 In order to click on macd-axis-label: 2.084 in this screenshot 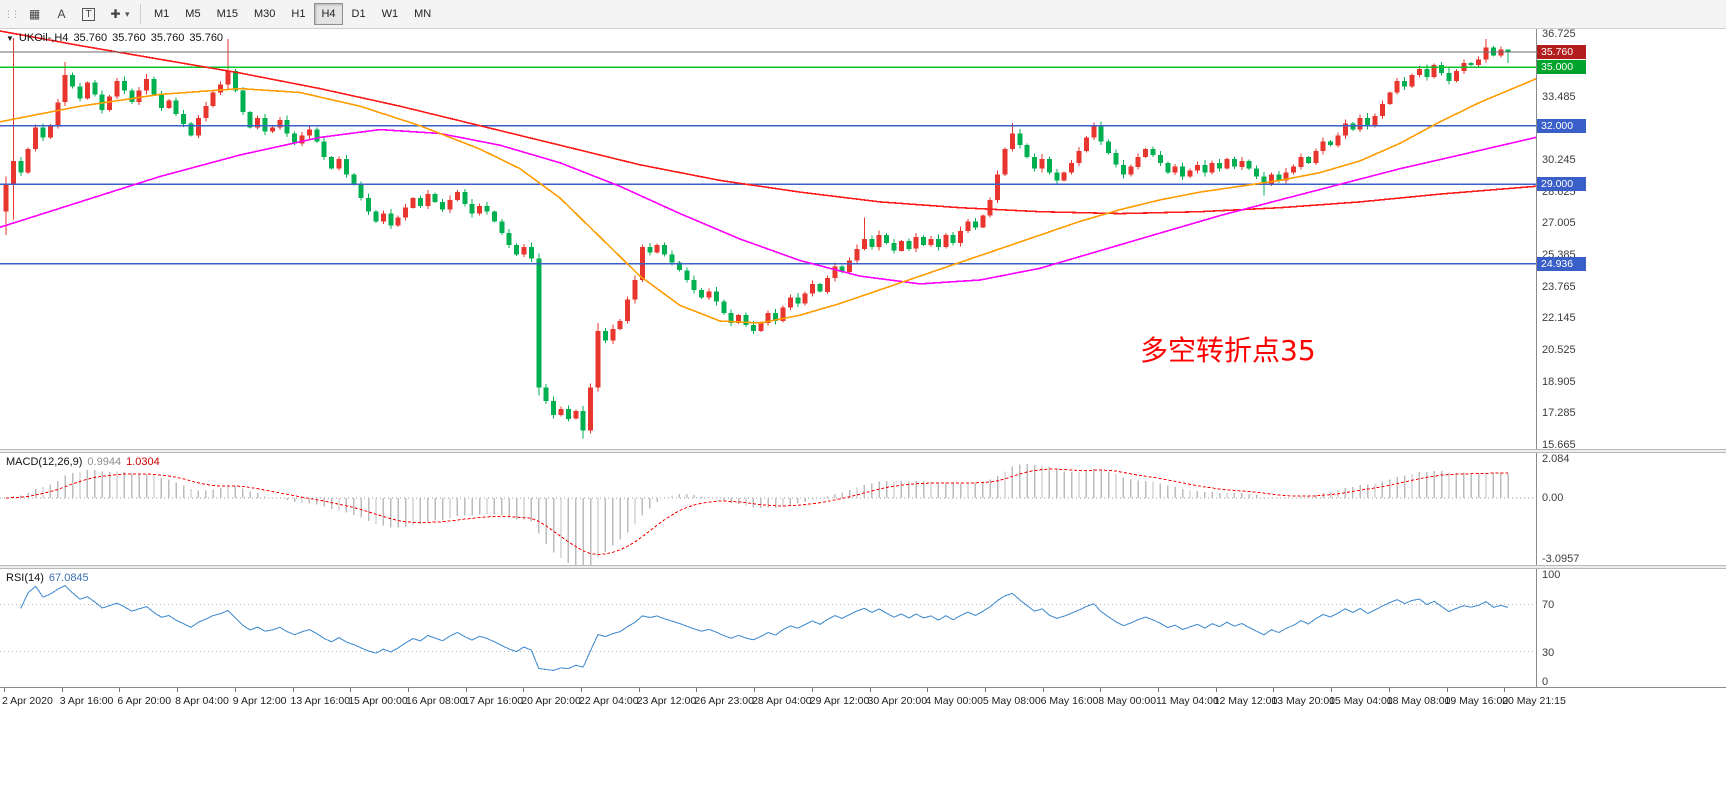, I will do `click(1556, 459)`.